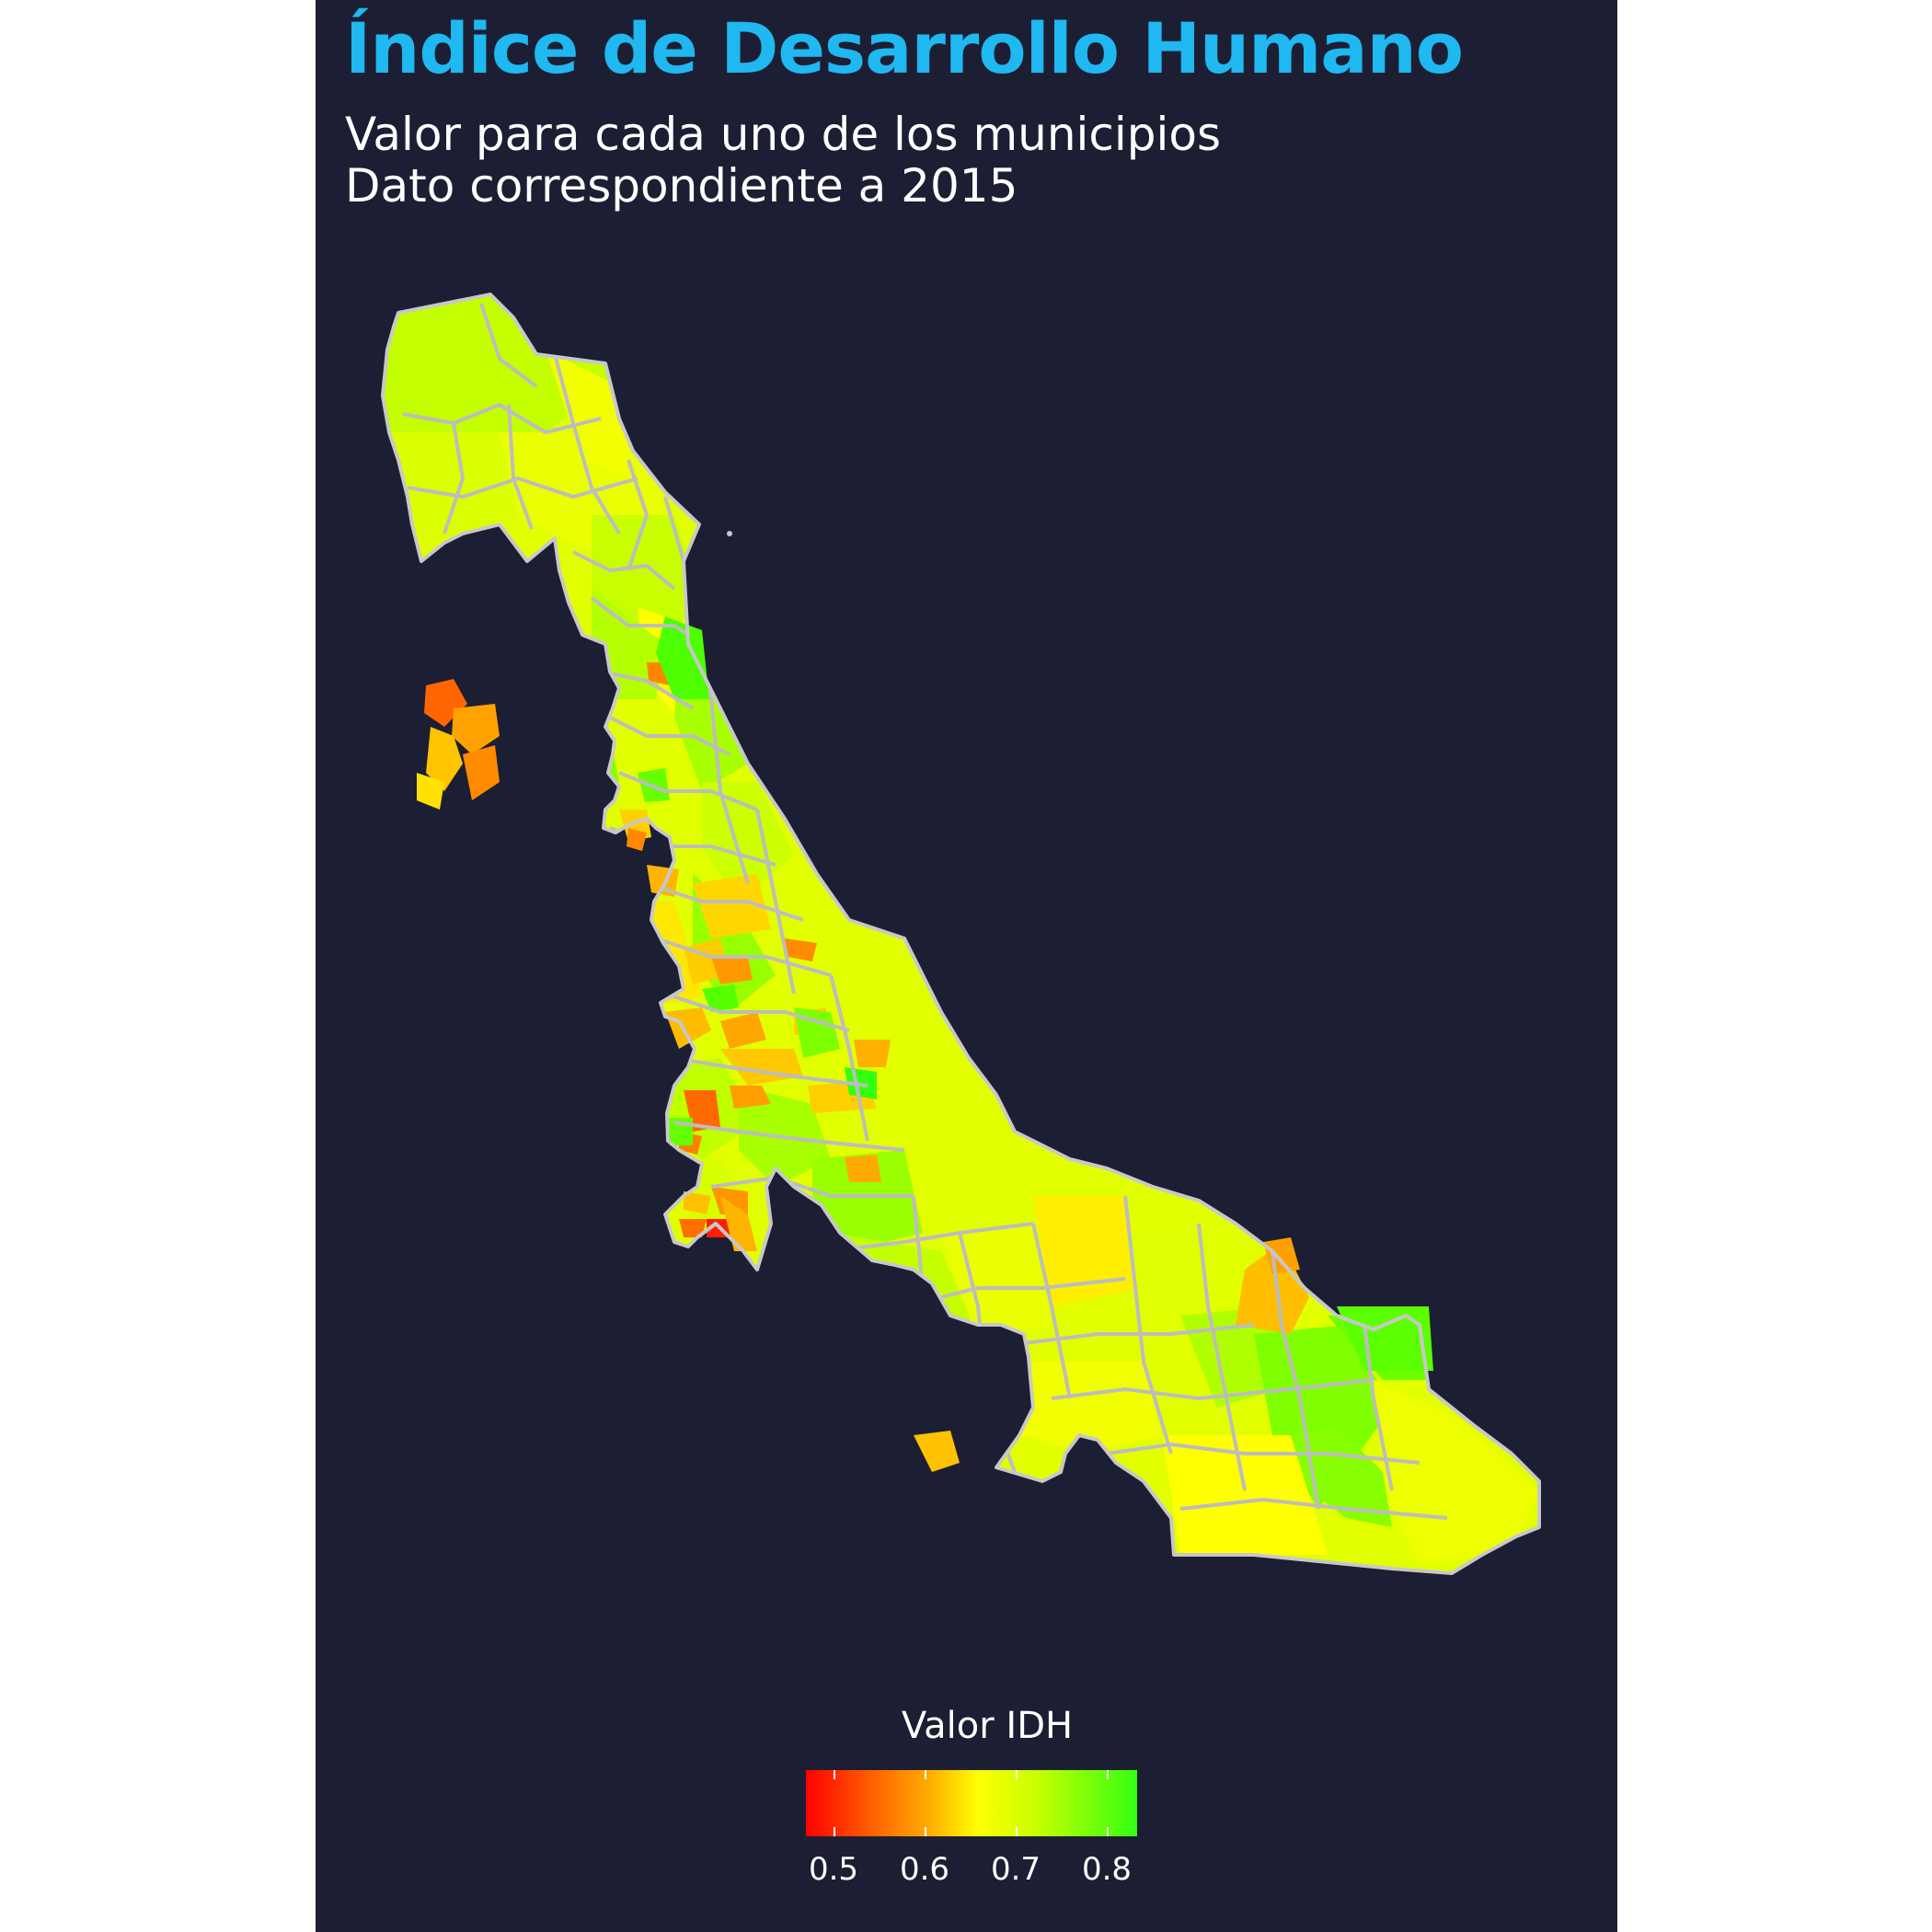  I want to click on legend-label-0-8: 0.8, so click(1107, 1869).